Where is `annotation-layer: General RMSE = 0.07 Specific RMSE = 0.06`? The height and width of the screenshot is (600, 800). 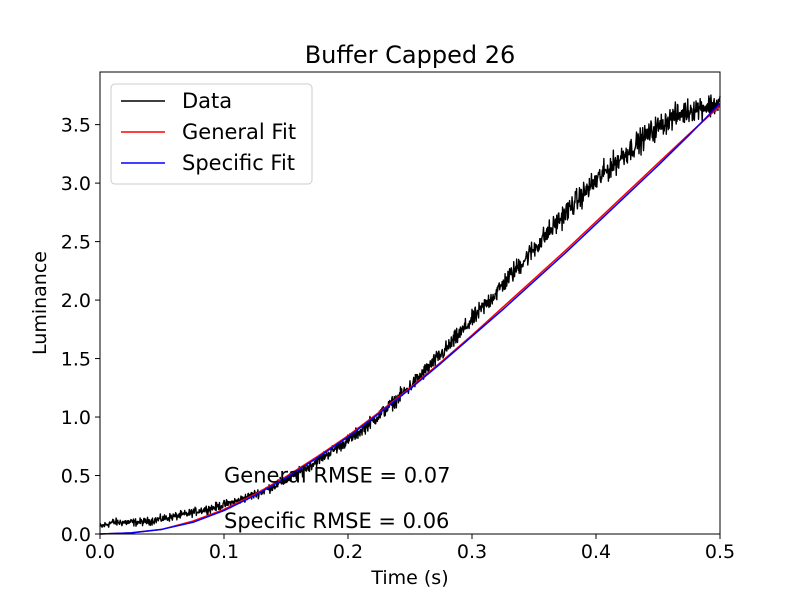
annotation-layer: General RMSE = 0.07 Specific RMSE = 0.06 is located at coordinates (337, 499).